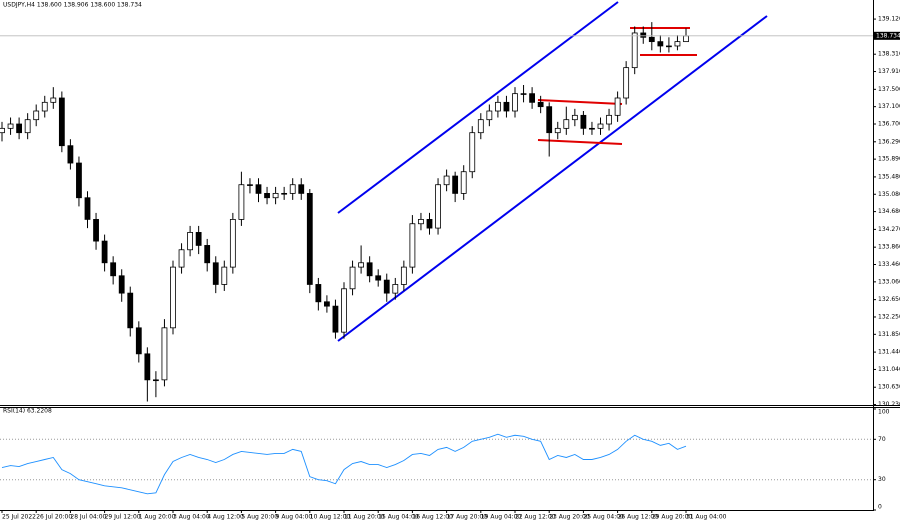 The image size is (900, 523). I want to click on y-tick-label: 136.700, so click(889, 124).